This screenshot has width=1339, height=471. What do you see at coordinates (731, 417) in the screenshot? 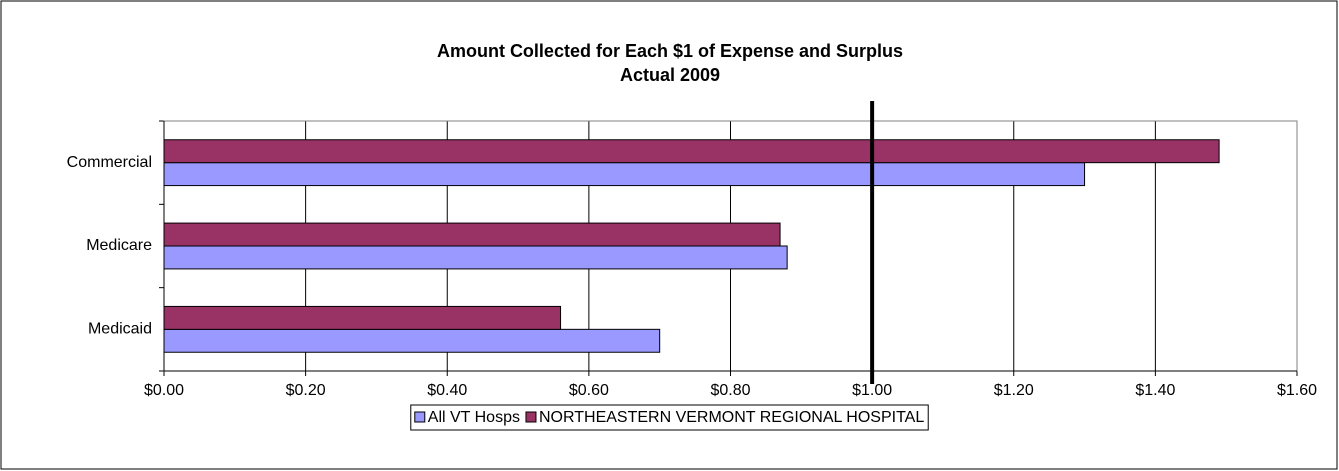
I see `legend-label: NORTHEASTERN VERMONT REGIONAL HOSPITAL` at bounding box center [731, 417].